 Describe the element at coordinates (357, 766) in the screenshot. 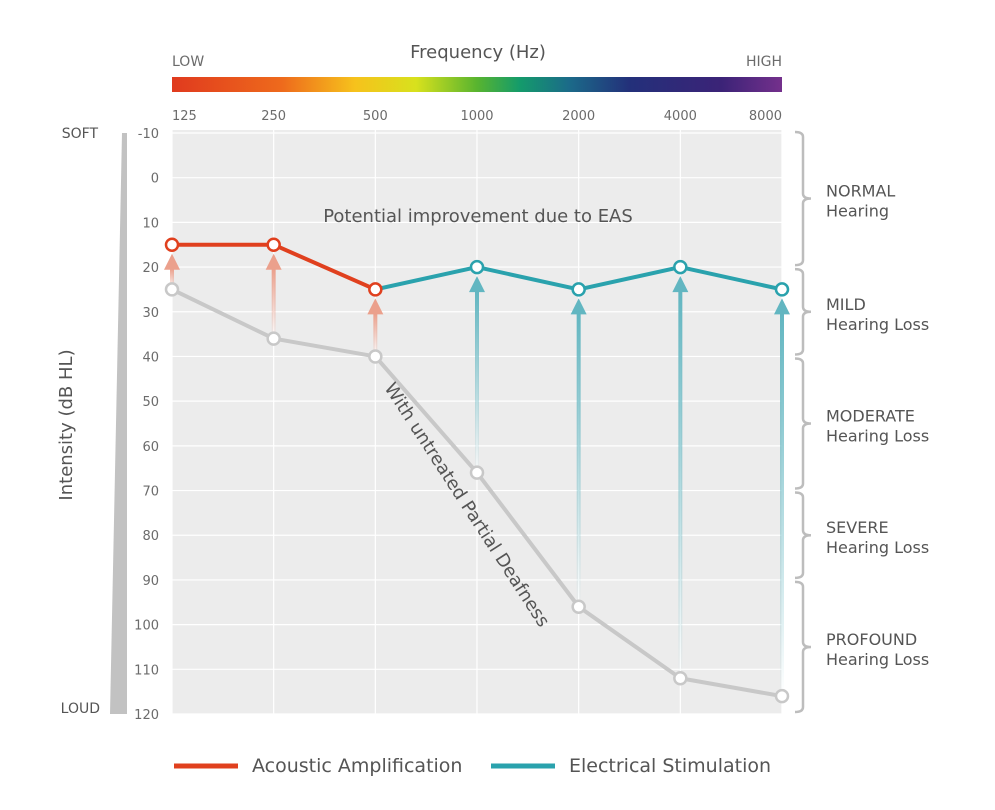

I see `legend-label-acoustic: Acoustic Amplification` at that location.